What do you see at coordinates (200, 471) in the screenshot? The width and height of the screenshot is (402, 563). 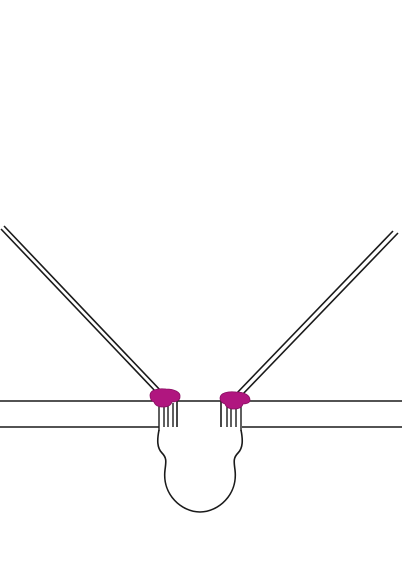 I see `bulb-housing` at bounding box center [200, 471].